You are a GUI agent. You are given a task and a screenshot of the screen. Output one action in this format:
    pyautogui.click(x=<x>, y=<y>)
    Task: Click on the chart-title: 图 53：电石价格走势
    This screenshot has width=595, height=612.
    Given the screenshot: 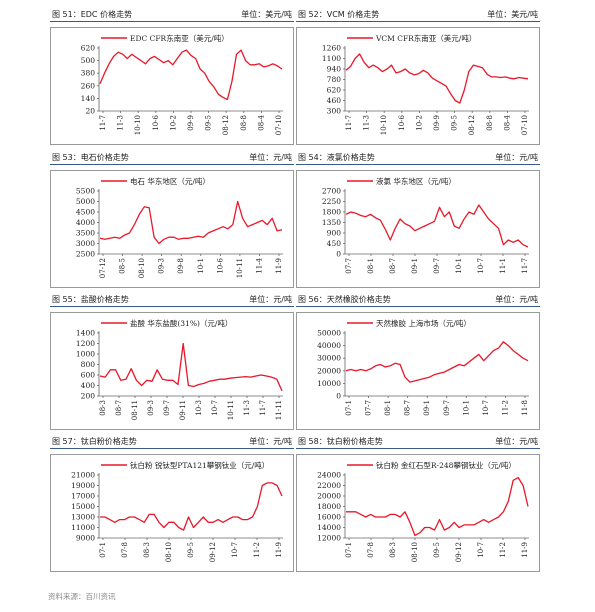 What is the action you would take?
    pyautogui.click(x=90, y=157)
    